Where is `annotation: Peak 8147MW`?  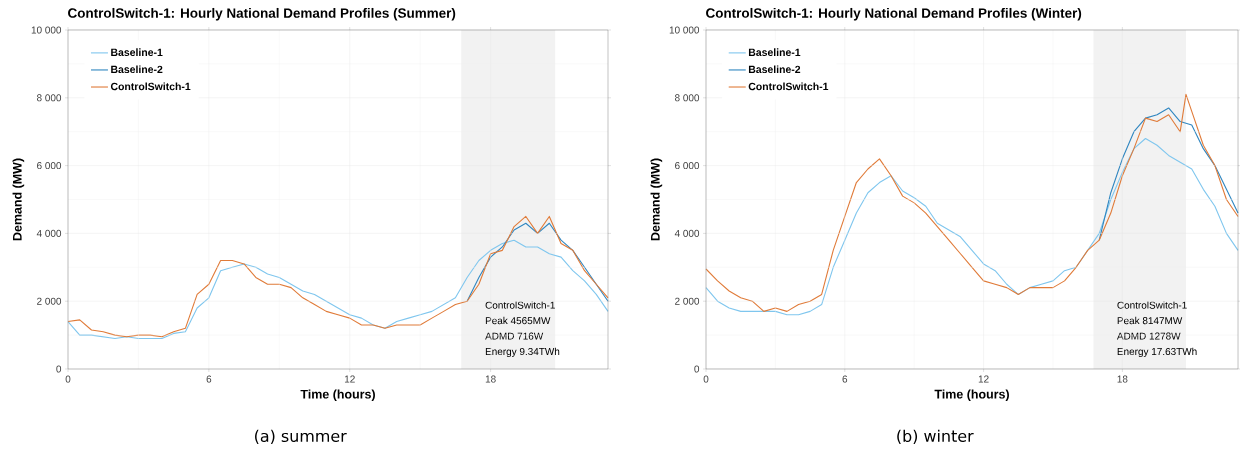
annotation: Peak 8147MW is located at coordinates (1150, 320).